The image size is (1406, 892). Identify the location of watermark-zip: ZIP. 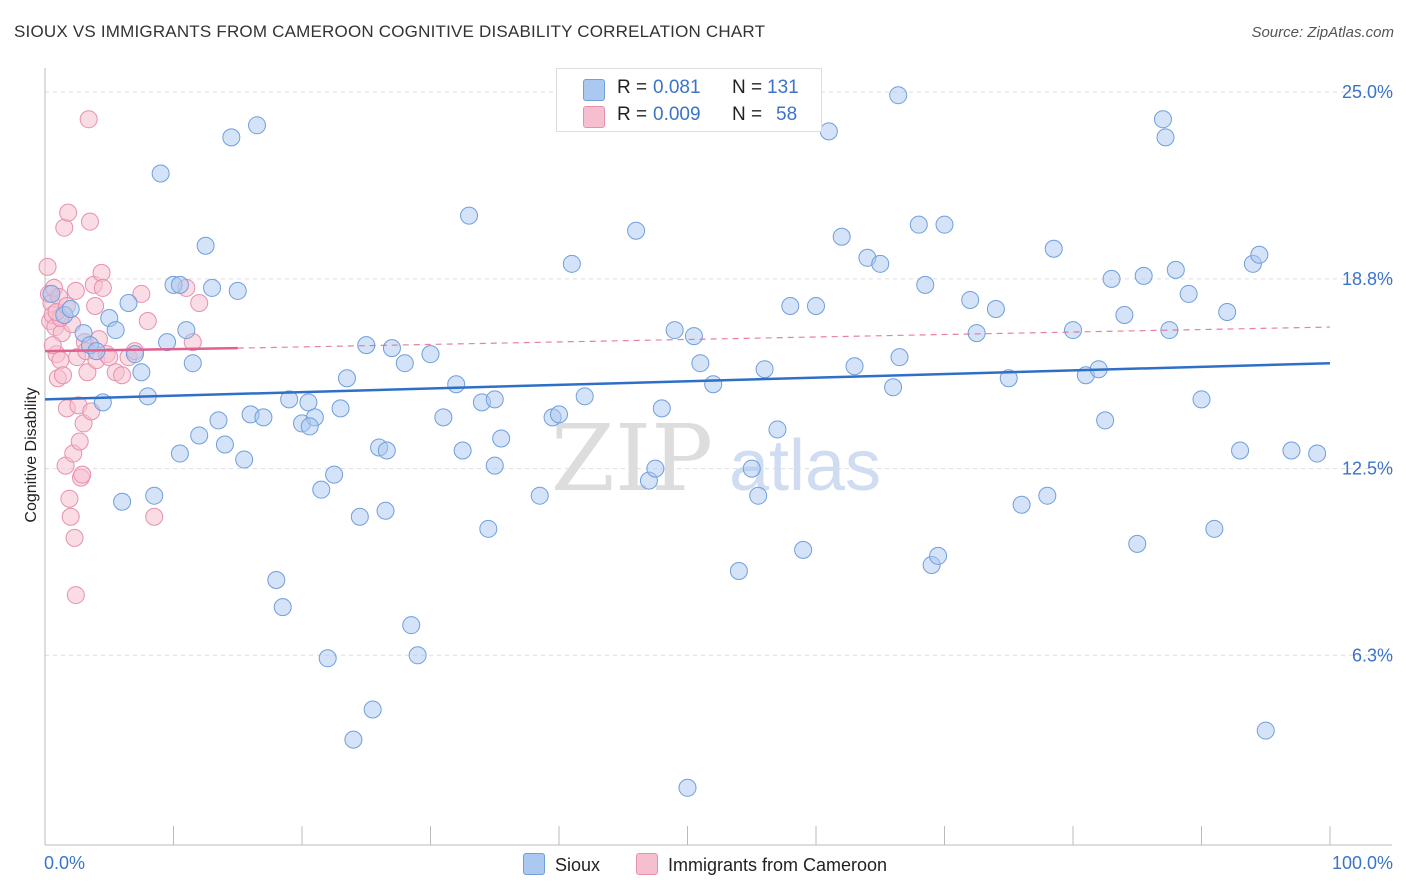
(632, 458).